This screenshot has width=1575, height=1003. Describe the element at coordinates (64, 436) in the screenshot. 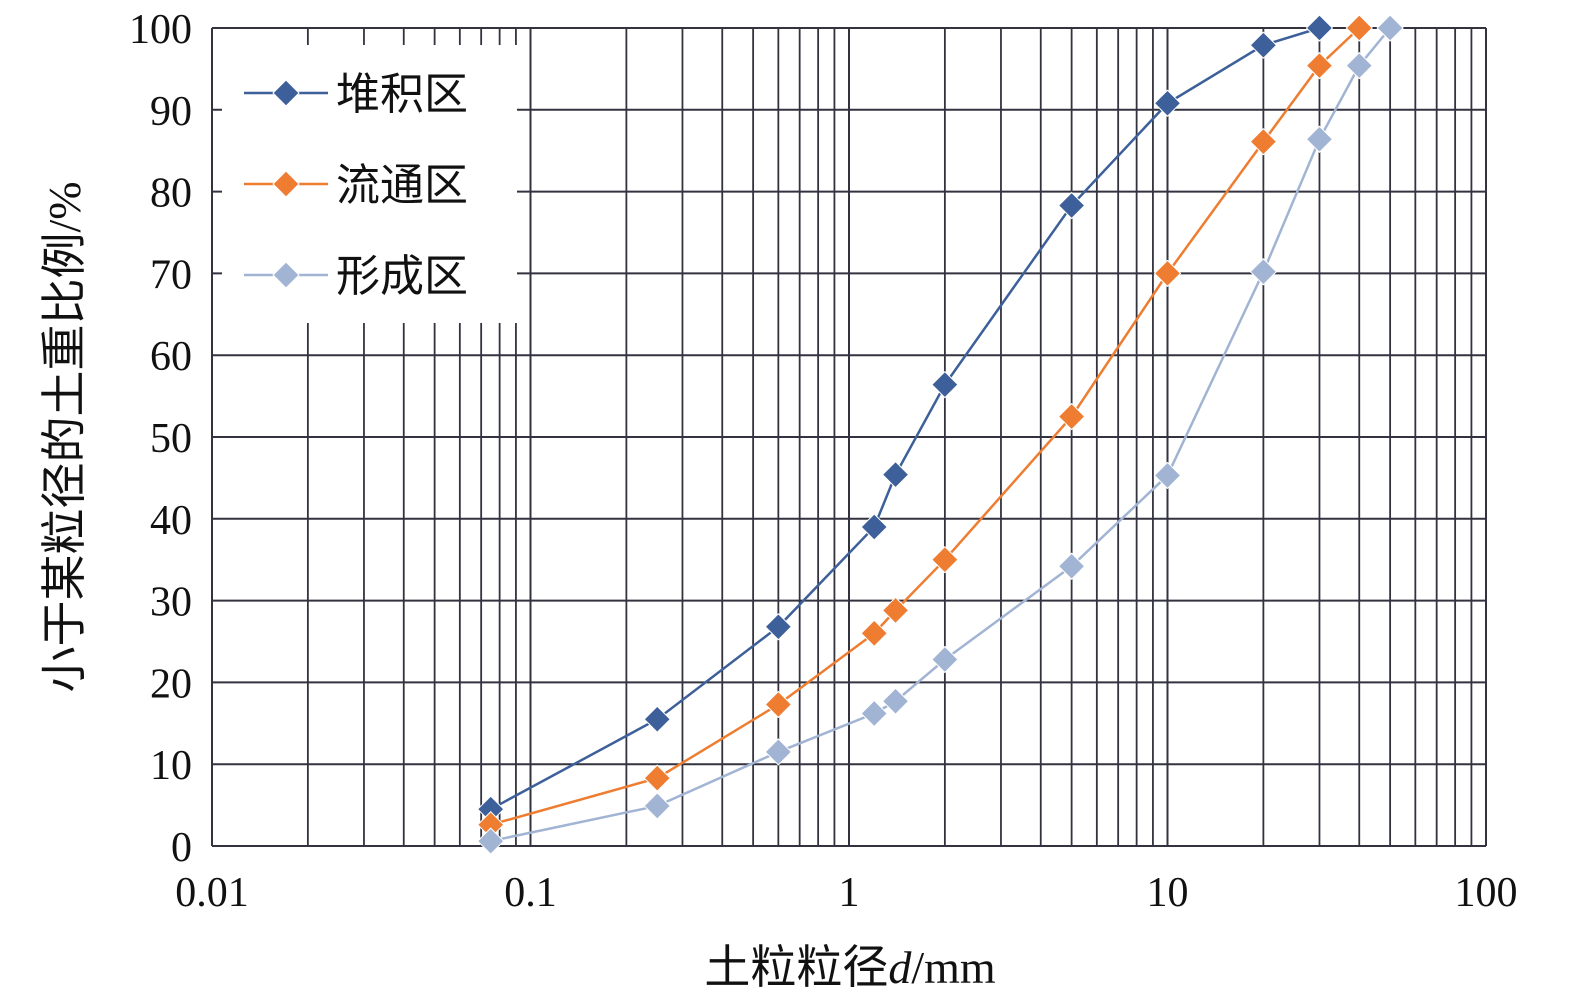

I see `y-axis-title: 小于某粒径的土重比例/%` at that location.